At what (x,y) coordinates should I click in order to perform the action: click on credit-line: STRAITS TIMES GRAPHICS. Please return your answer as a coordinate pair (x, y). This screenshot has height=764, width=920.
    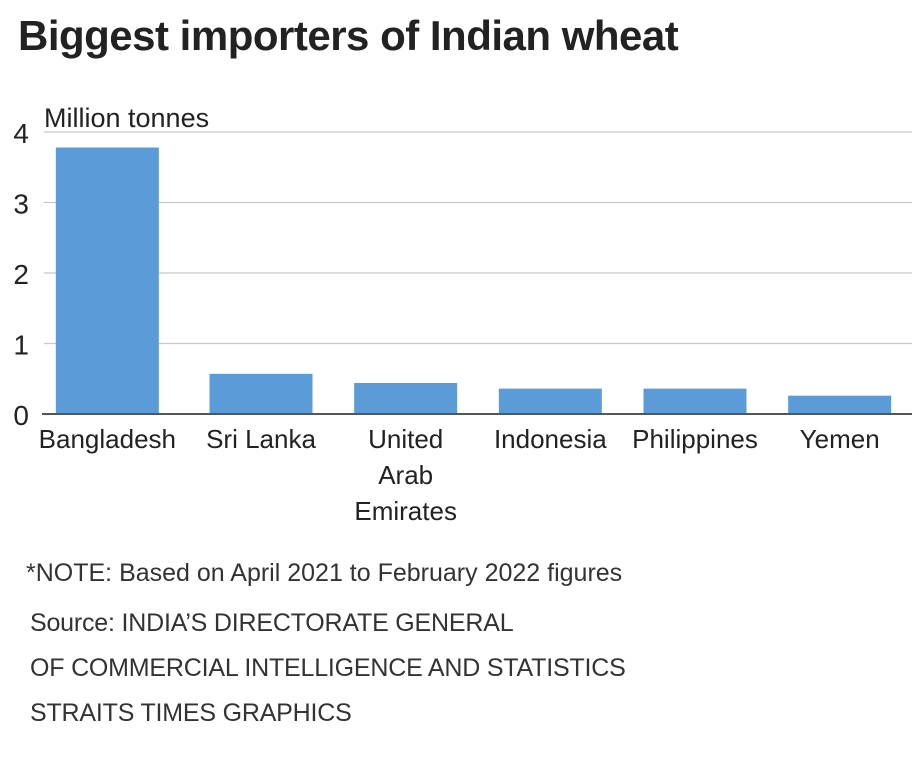
    Looking at the image, I should click on (191, 713).